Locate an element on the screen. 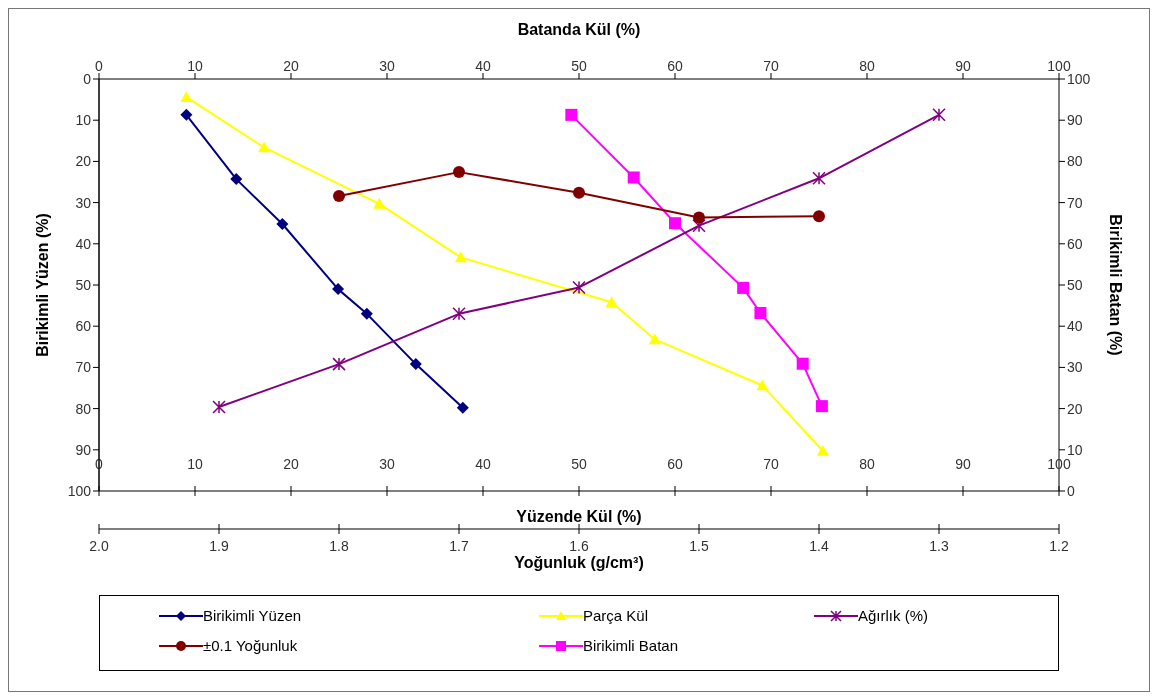 Image resolution: width=1159 pixels, height=700 pixels. x2-tick-label: 10 is located at coordinates (195, 66).